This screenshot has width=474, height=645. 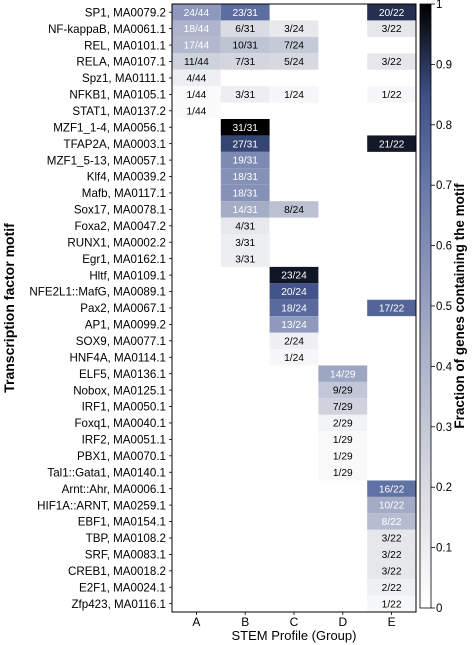 I want to click on row-label: TBP, MA0108.2, so click(x=126, y=538).